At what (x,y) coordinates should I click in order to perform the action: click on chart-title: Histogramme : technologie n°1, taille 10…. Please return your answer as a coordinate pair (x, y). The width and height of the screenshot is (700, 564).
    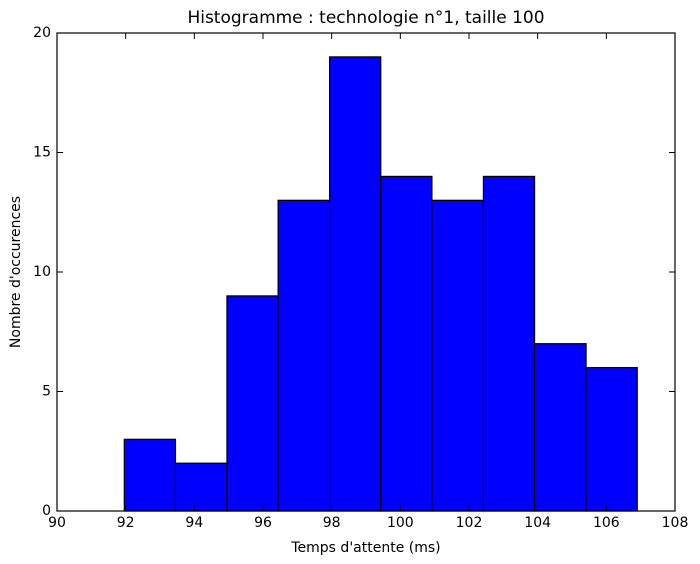
    Looking at the image, I should click on (365, 18).